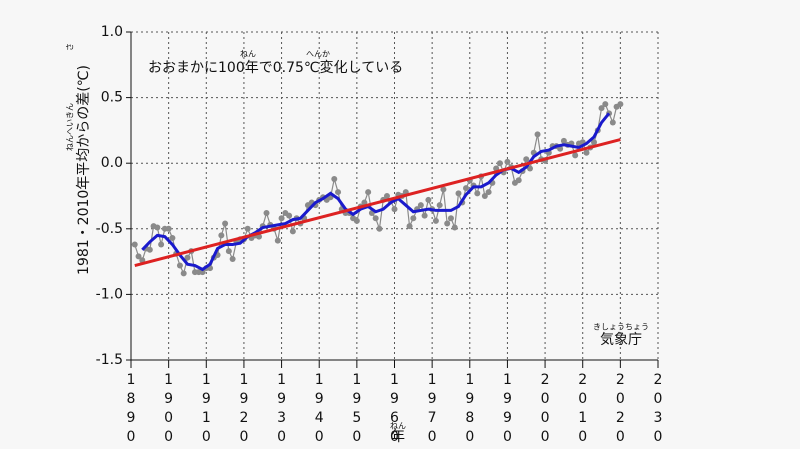 This screenshot has height=449, width=800. Describe the element at coordinates (470, 410) in the screenshot. I see `x-tick-label: 1980` at that location.